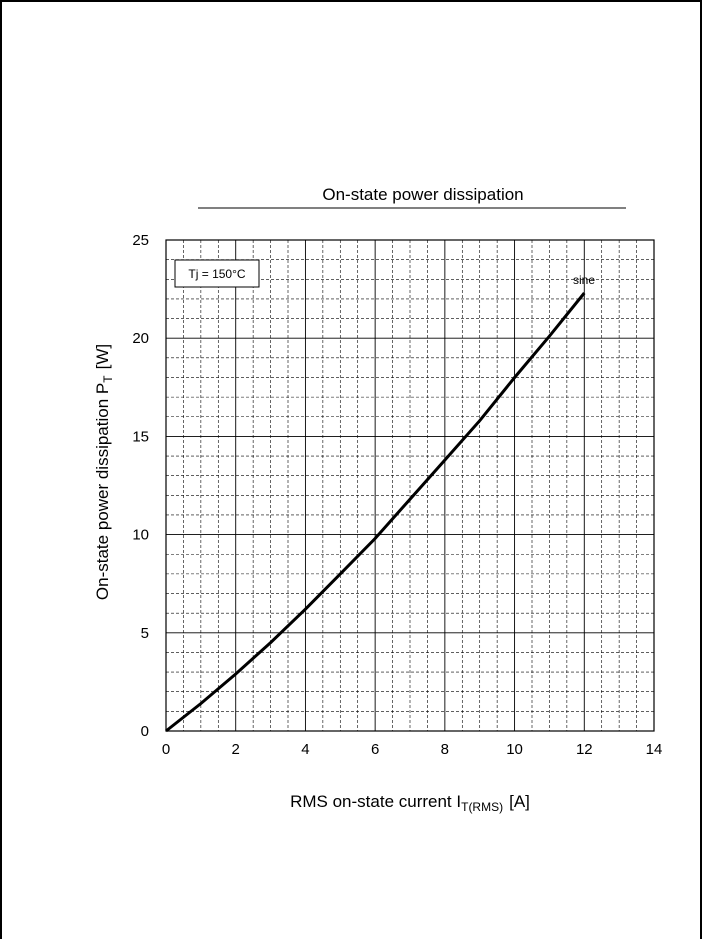 The width and height of the screenshot is (702, 939). Describe the element at coordinates (375, 749) in the screenshot. I see `x-tick-label: 6` at that location.